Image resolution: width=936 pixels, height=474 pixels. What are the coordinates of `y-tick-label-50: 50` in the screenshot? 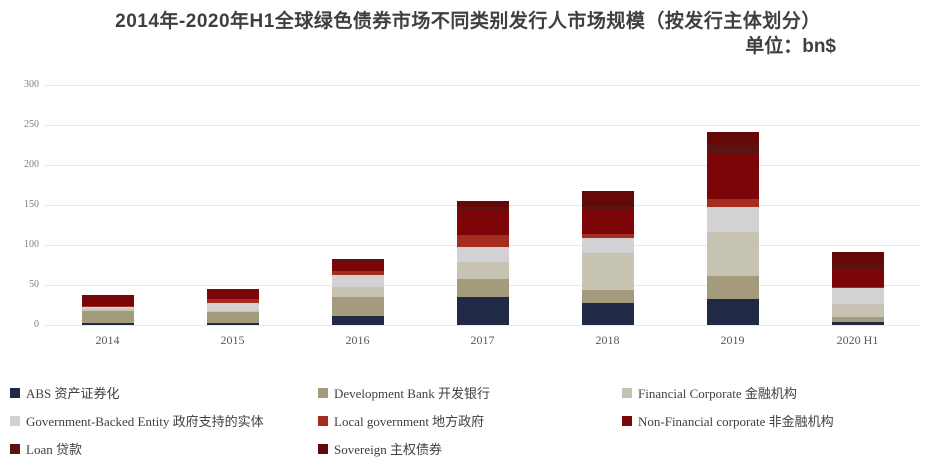 It's located at (34, 284).